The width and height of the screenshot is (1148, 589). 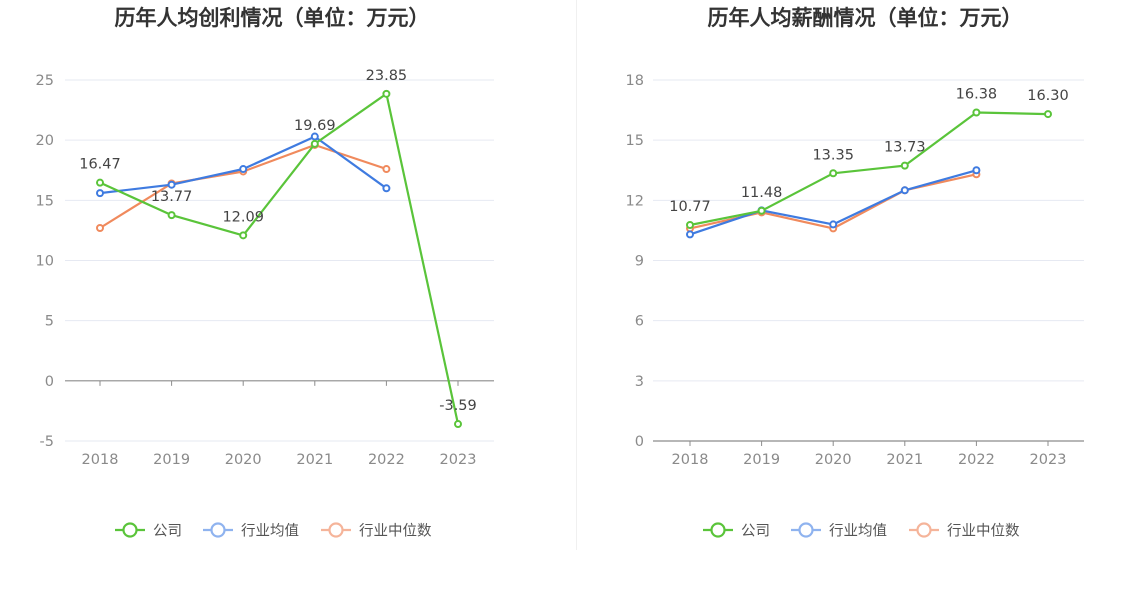 I want to click on y-tick-label: 6, so click(x=639, y=322).